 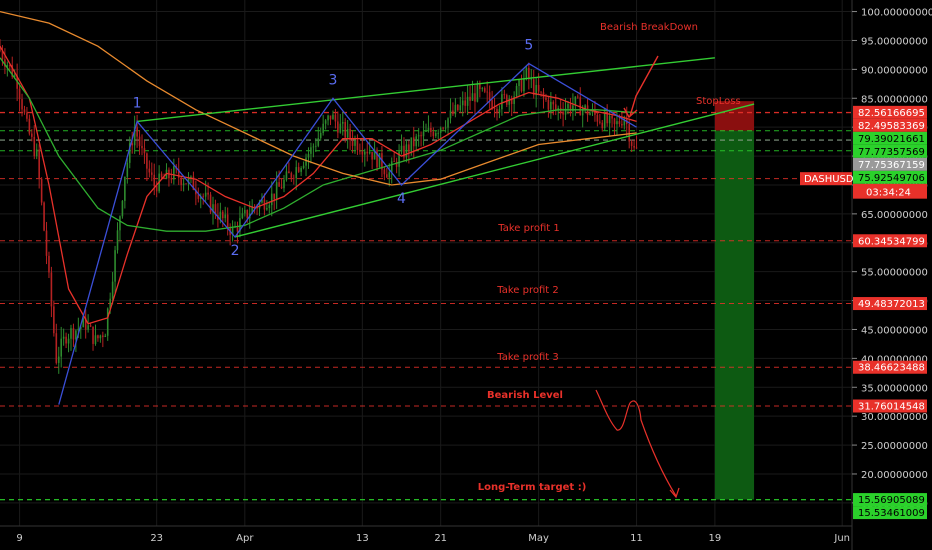 What do you see at coordinates (528, 46) in the screenshot?
I see `wave-label-5: 5` at bounding box center [528, 46].